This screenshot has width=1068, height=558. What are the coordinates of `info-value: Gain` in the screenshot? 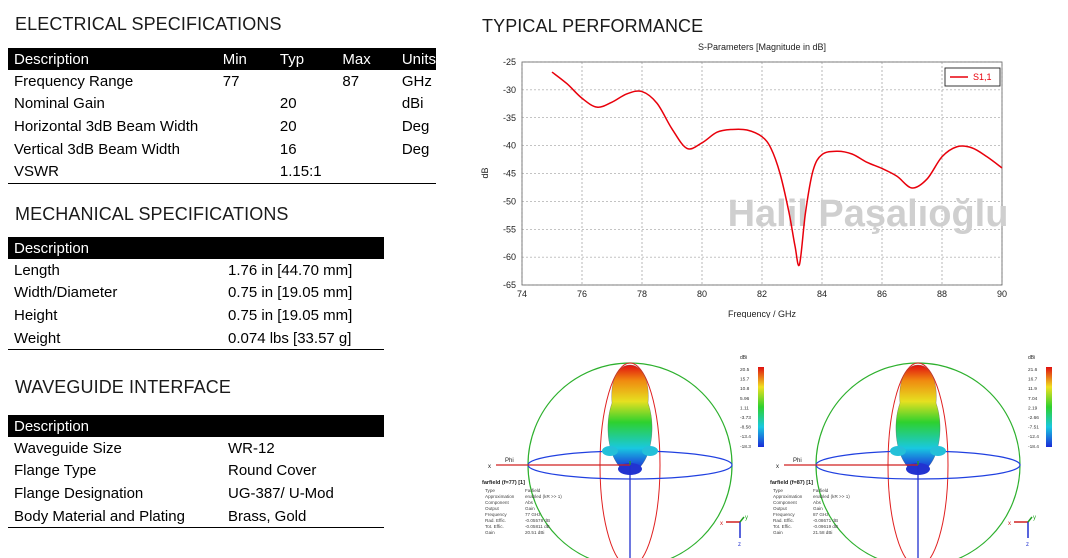 It's located at (530, 508).